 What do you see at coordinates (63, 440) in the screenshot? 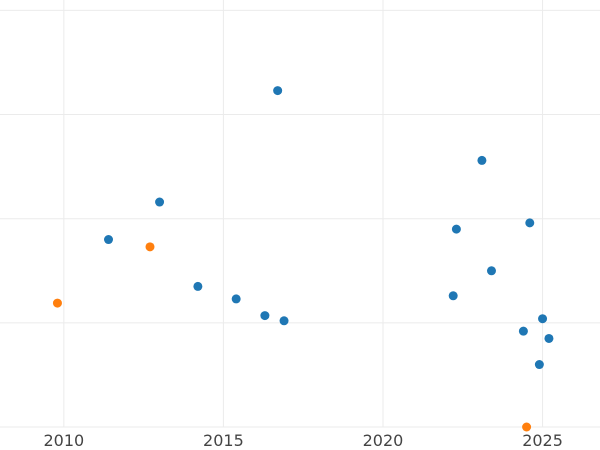
I see `x-tick-label-2010: 2010` at bounding box center [63, 440].